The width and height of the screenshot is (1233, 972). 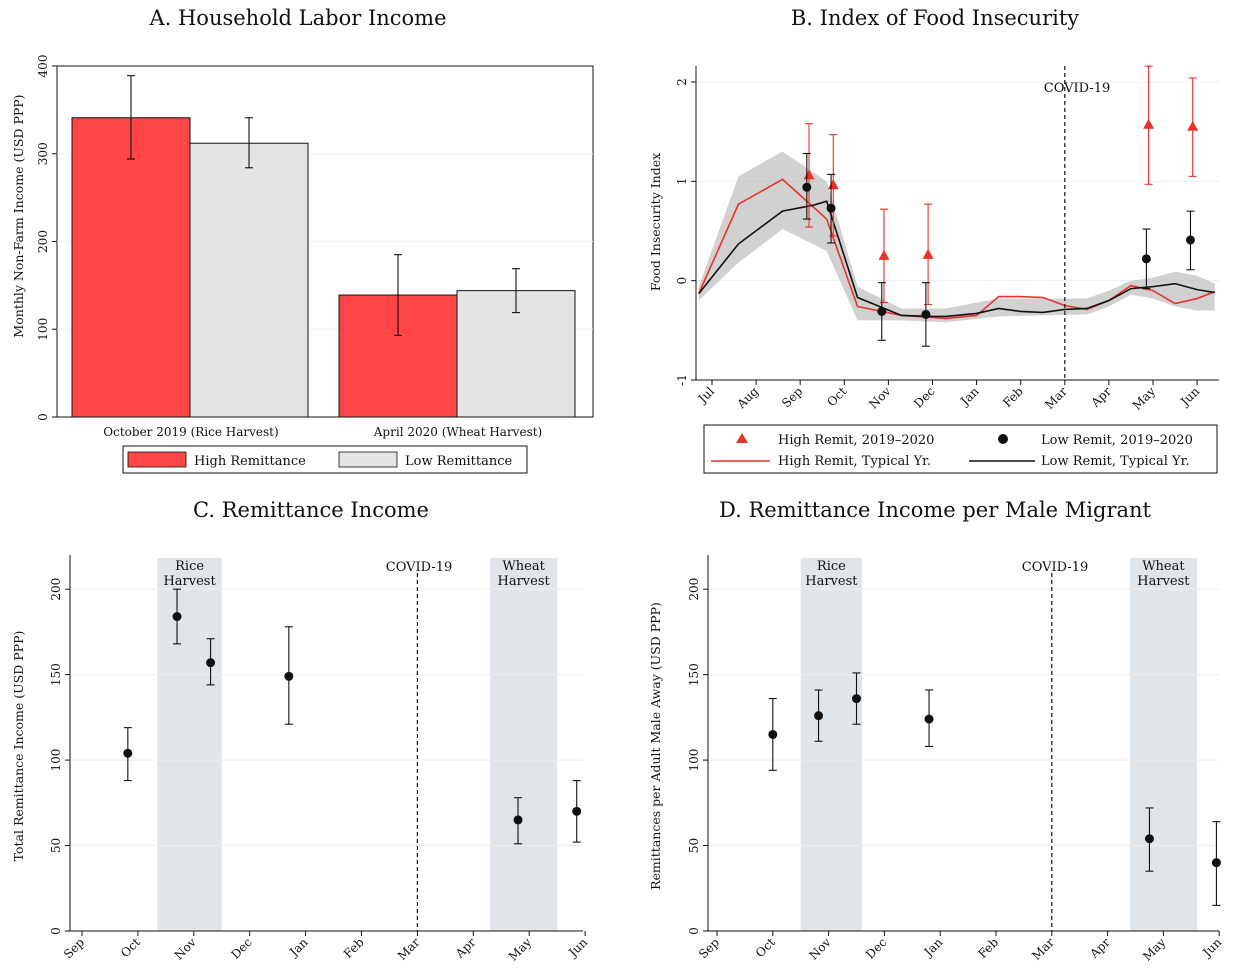 What do you see at coordinates (932, 947) in the screenshot?
I see `panel-d-x-tick-label: Jan` at bounding box center [932, 947].